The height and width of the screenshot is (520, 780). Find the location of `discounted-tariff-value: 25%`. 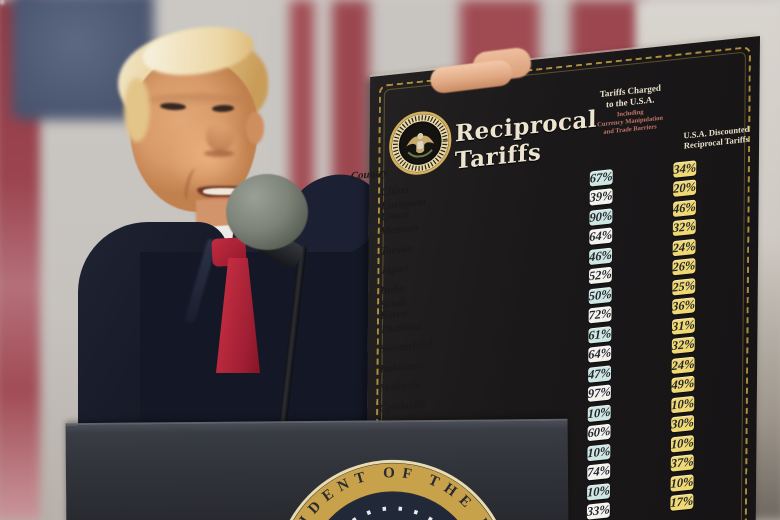

discounted-tariff-value: 25% is located at coordinates (684, 286).